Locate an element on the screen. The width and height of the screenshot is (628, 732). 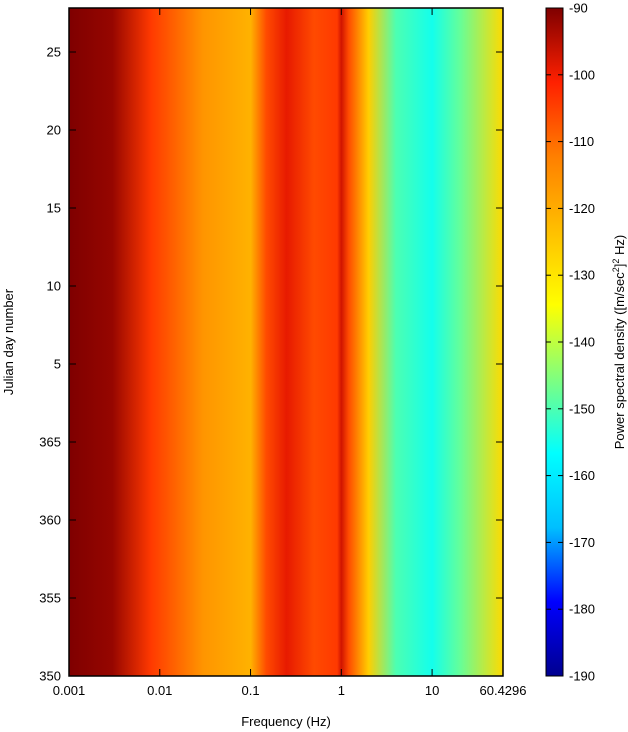
colorbar-label: Power spectral density ([m/sec2]2 Hz) is located at coordinates (619, 342).